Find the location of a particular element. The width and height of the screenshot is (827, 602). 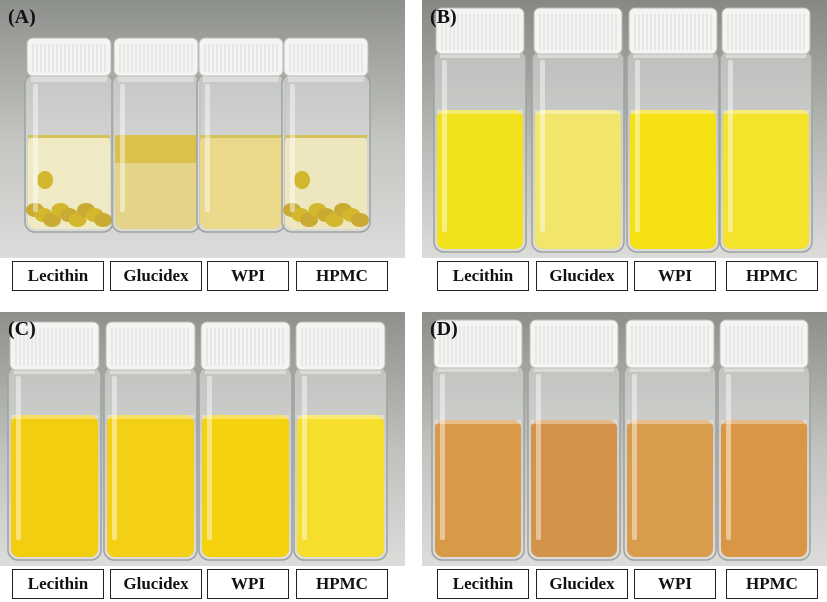

label-hpmc-b: HPMC is located at coordinates (772, 276).